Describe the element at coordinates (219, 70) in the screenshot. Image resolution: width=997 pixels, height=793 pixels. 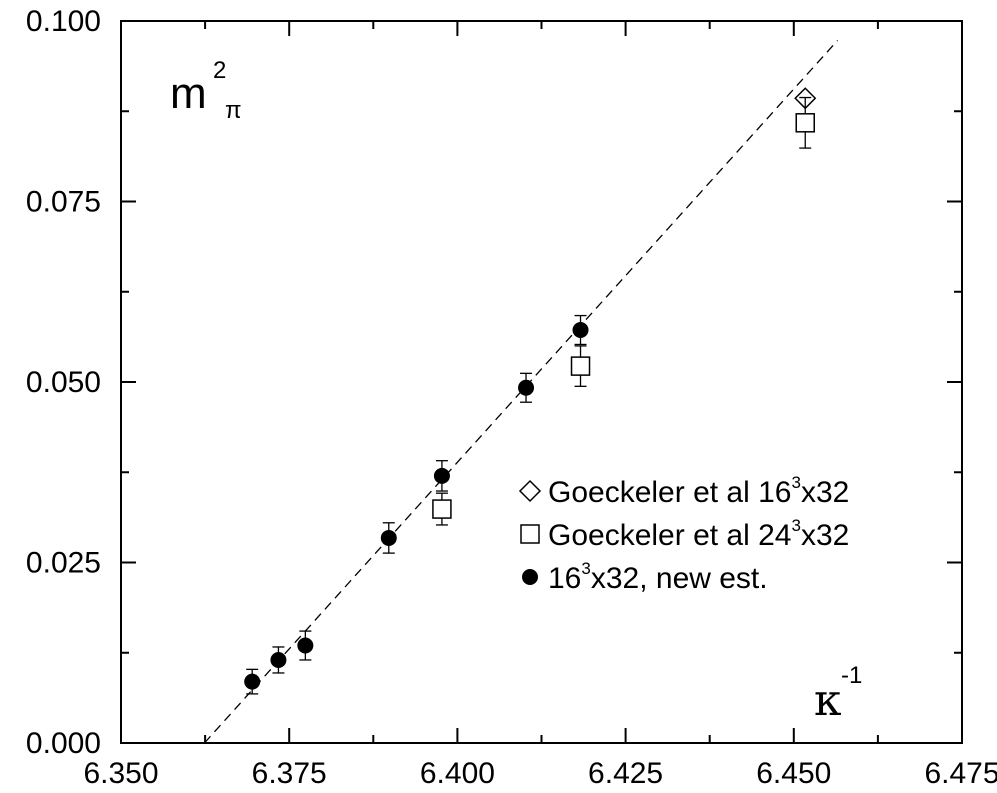
I see `y-axis-label-sup: 2` at that location.